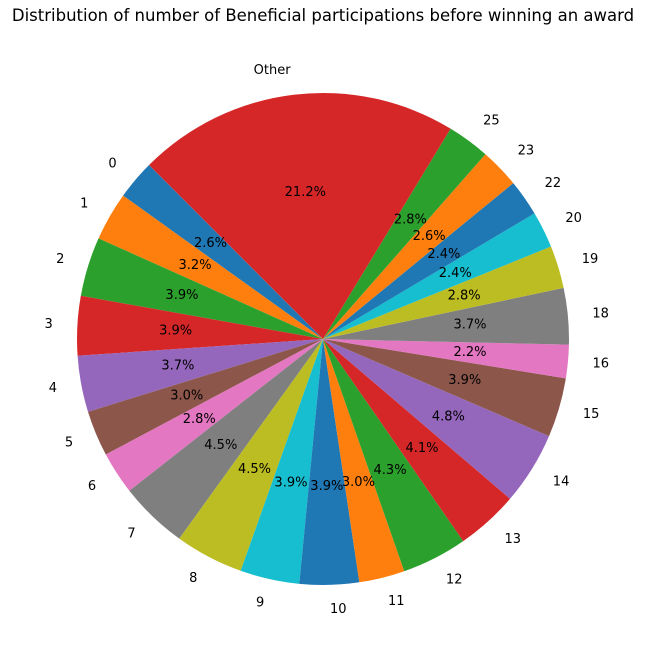 This screenshot has width=646, height=658. I want to click on slice-label-5: 5, so click(69, 443).